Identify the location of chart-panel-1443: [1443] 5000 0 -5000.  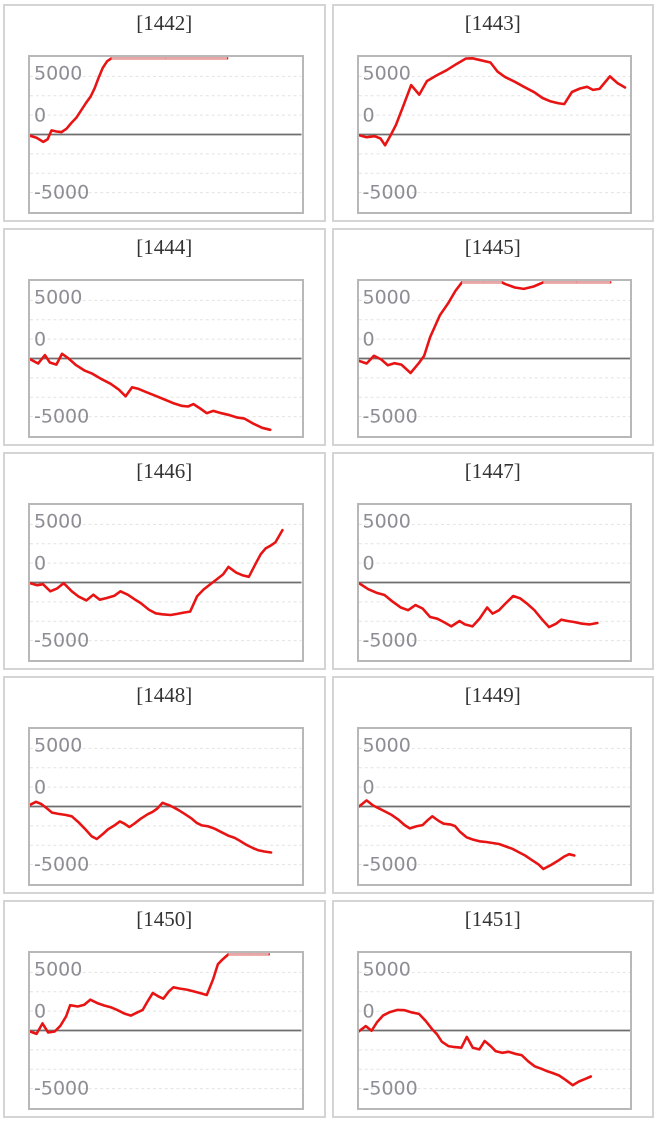
(492, 113).